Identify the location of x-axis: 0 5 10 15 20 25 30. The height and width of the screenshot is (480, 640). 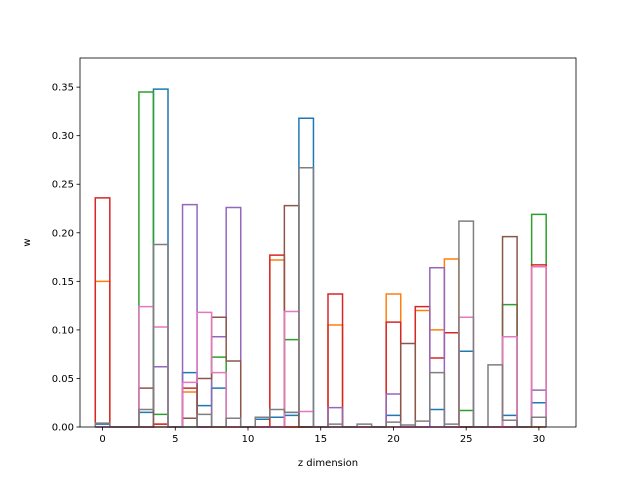
(322, 436).